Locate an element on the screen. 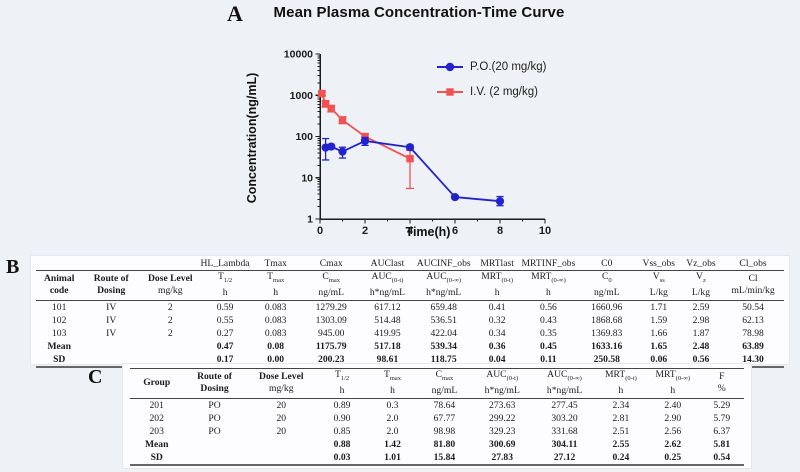  table-cell: 0.03 is located at coordinates (342, 458).